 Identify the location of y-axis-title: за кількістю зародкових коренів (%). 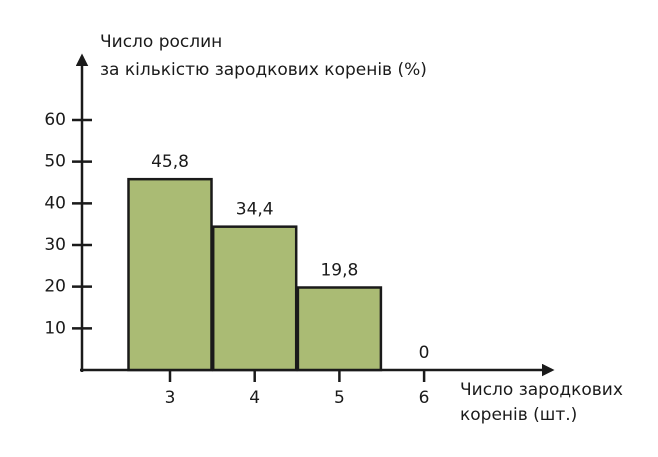
(263, 70).